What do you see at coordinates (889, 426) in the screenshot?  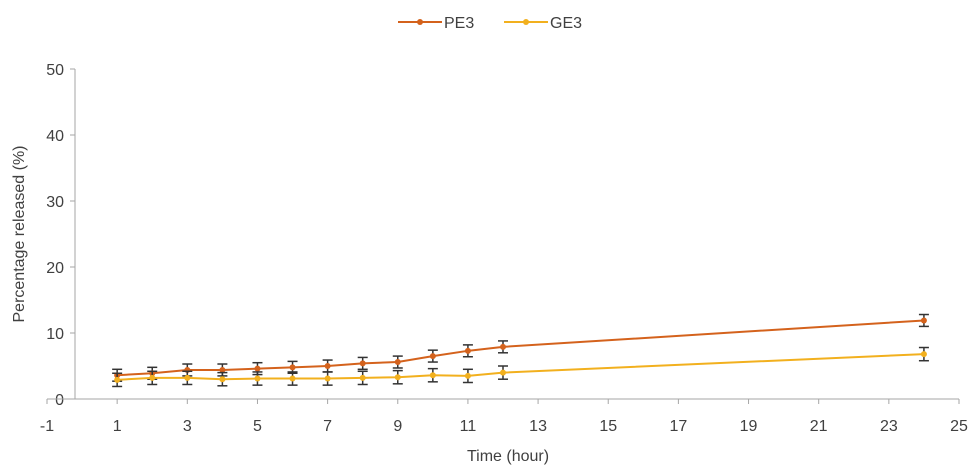 I see `x-tick-label: 23` at bounding box center [889, 426].